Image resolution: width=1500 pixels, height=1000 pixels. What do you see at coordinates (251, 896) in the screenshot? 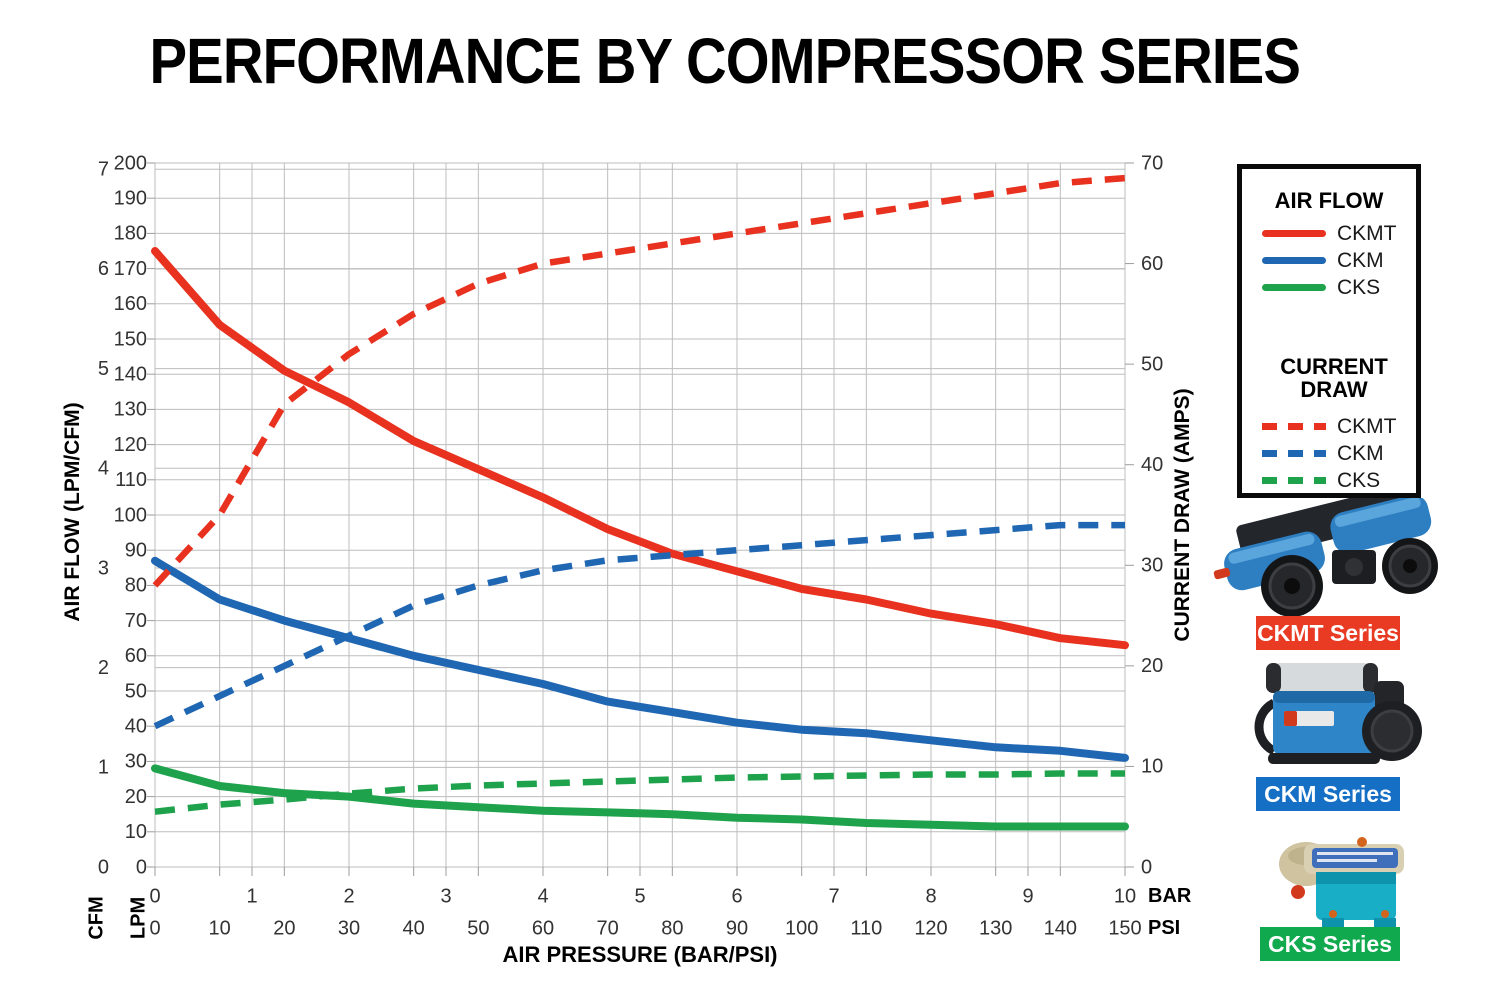
I see `bar-tick-label: 1` at bounding box center [251, 896].